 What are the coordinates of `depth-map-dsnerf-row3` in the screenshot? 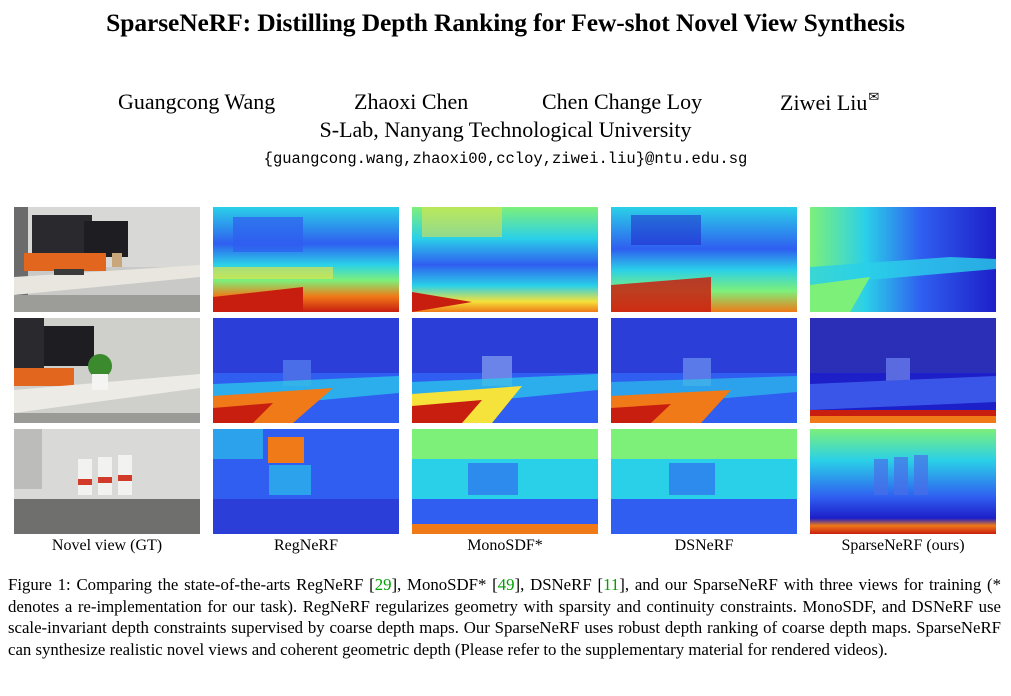 It's located at (704, 481).